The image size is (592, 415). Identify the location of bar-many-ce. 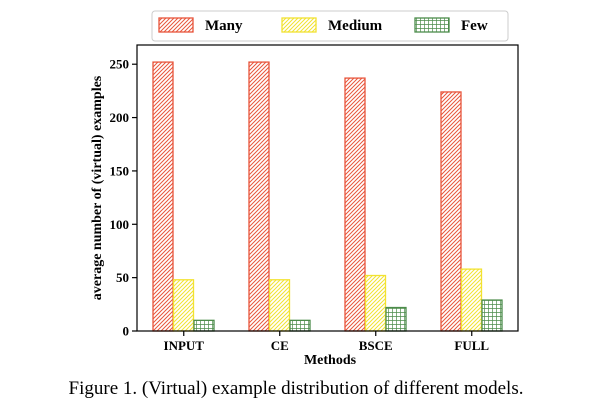
(259, 196).